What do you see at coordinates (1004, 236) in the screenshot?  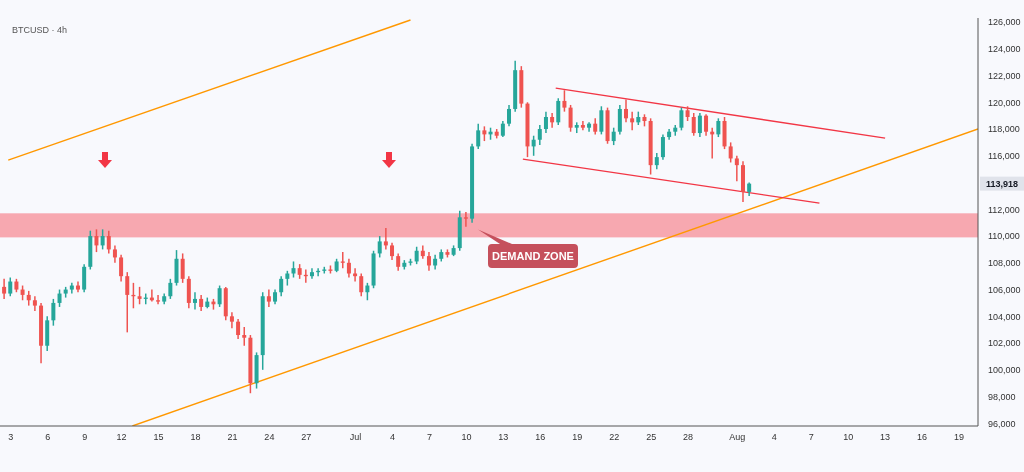 I see `y-tick-label: 110,000` at bounding box center [1004, 236].